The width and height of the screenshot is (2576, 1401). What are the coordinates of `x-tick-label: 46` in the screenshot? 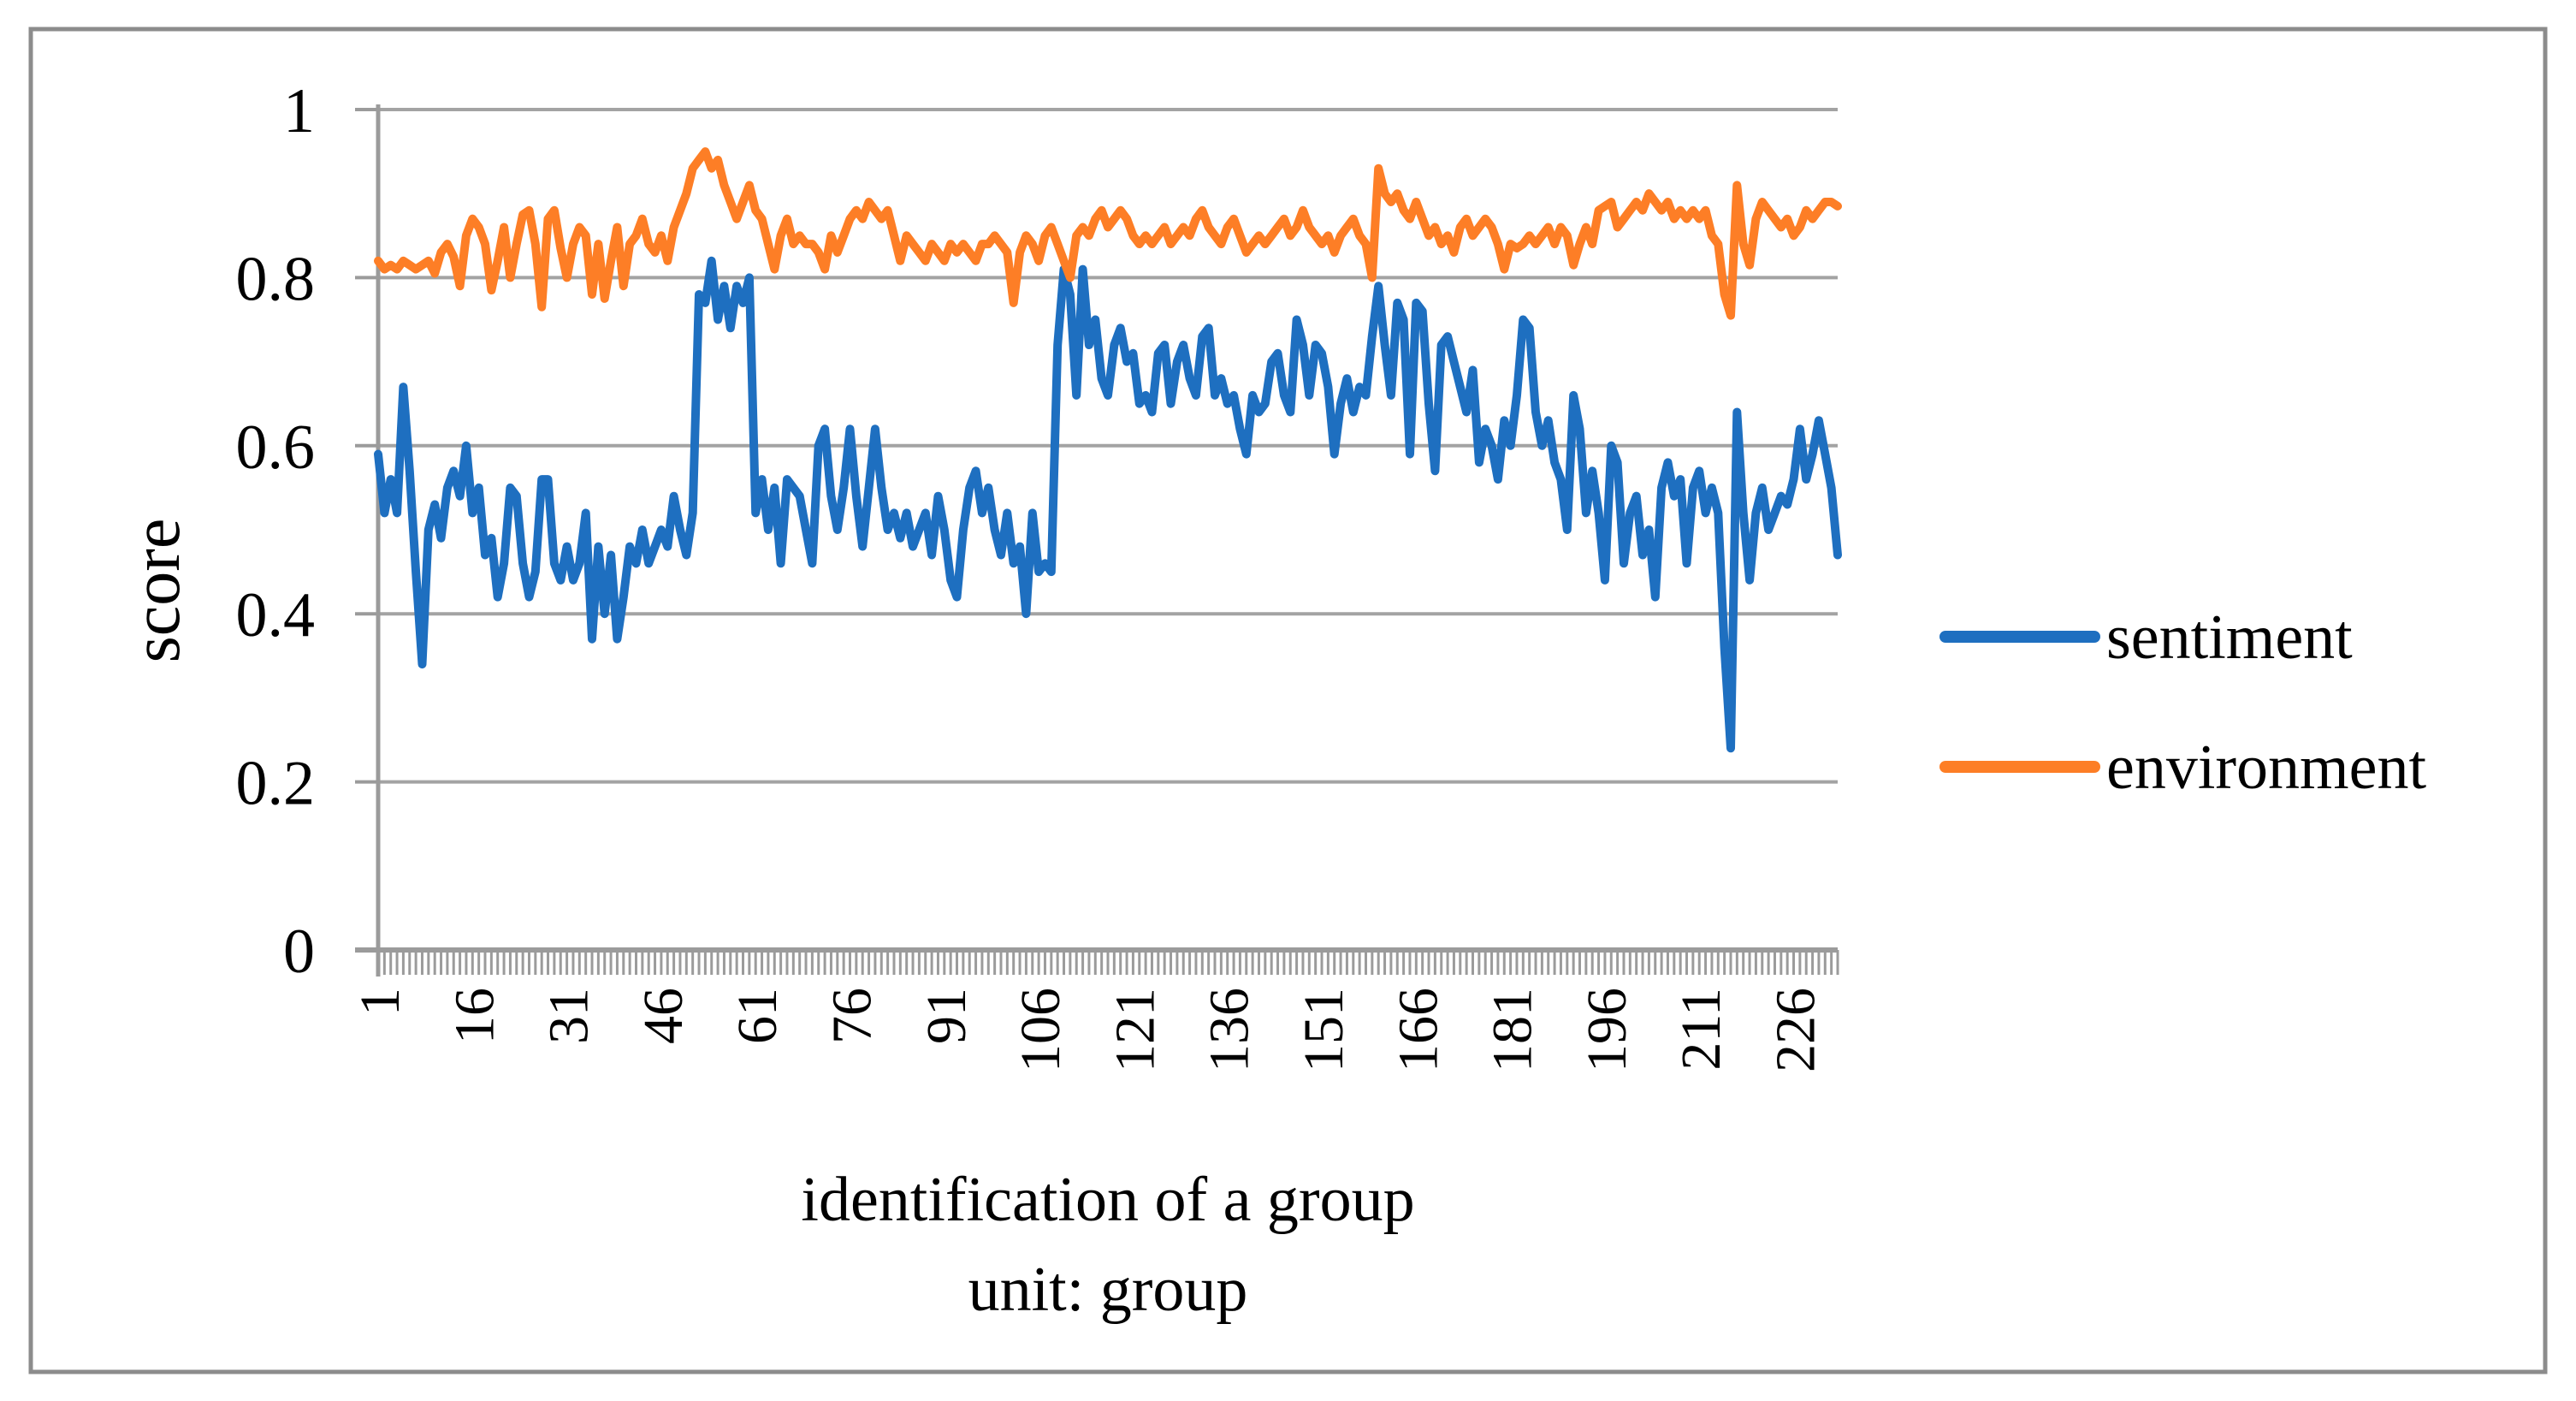 It's located at (663, 1016).